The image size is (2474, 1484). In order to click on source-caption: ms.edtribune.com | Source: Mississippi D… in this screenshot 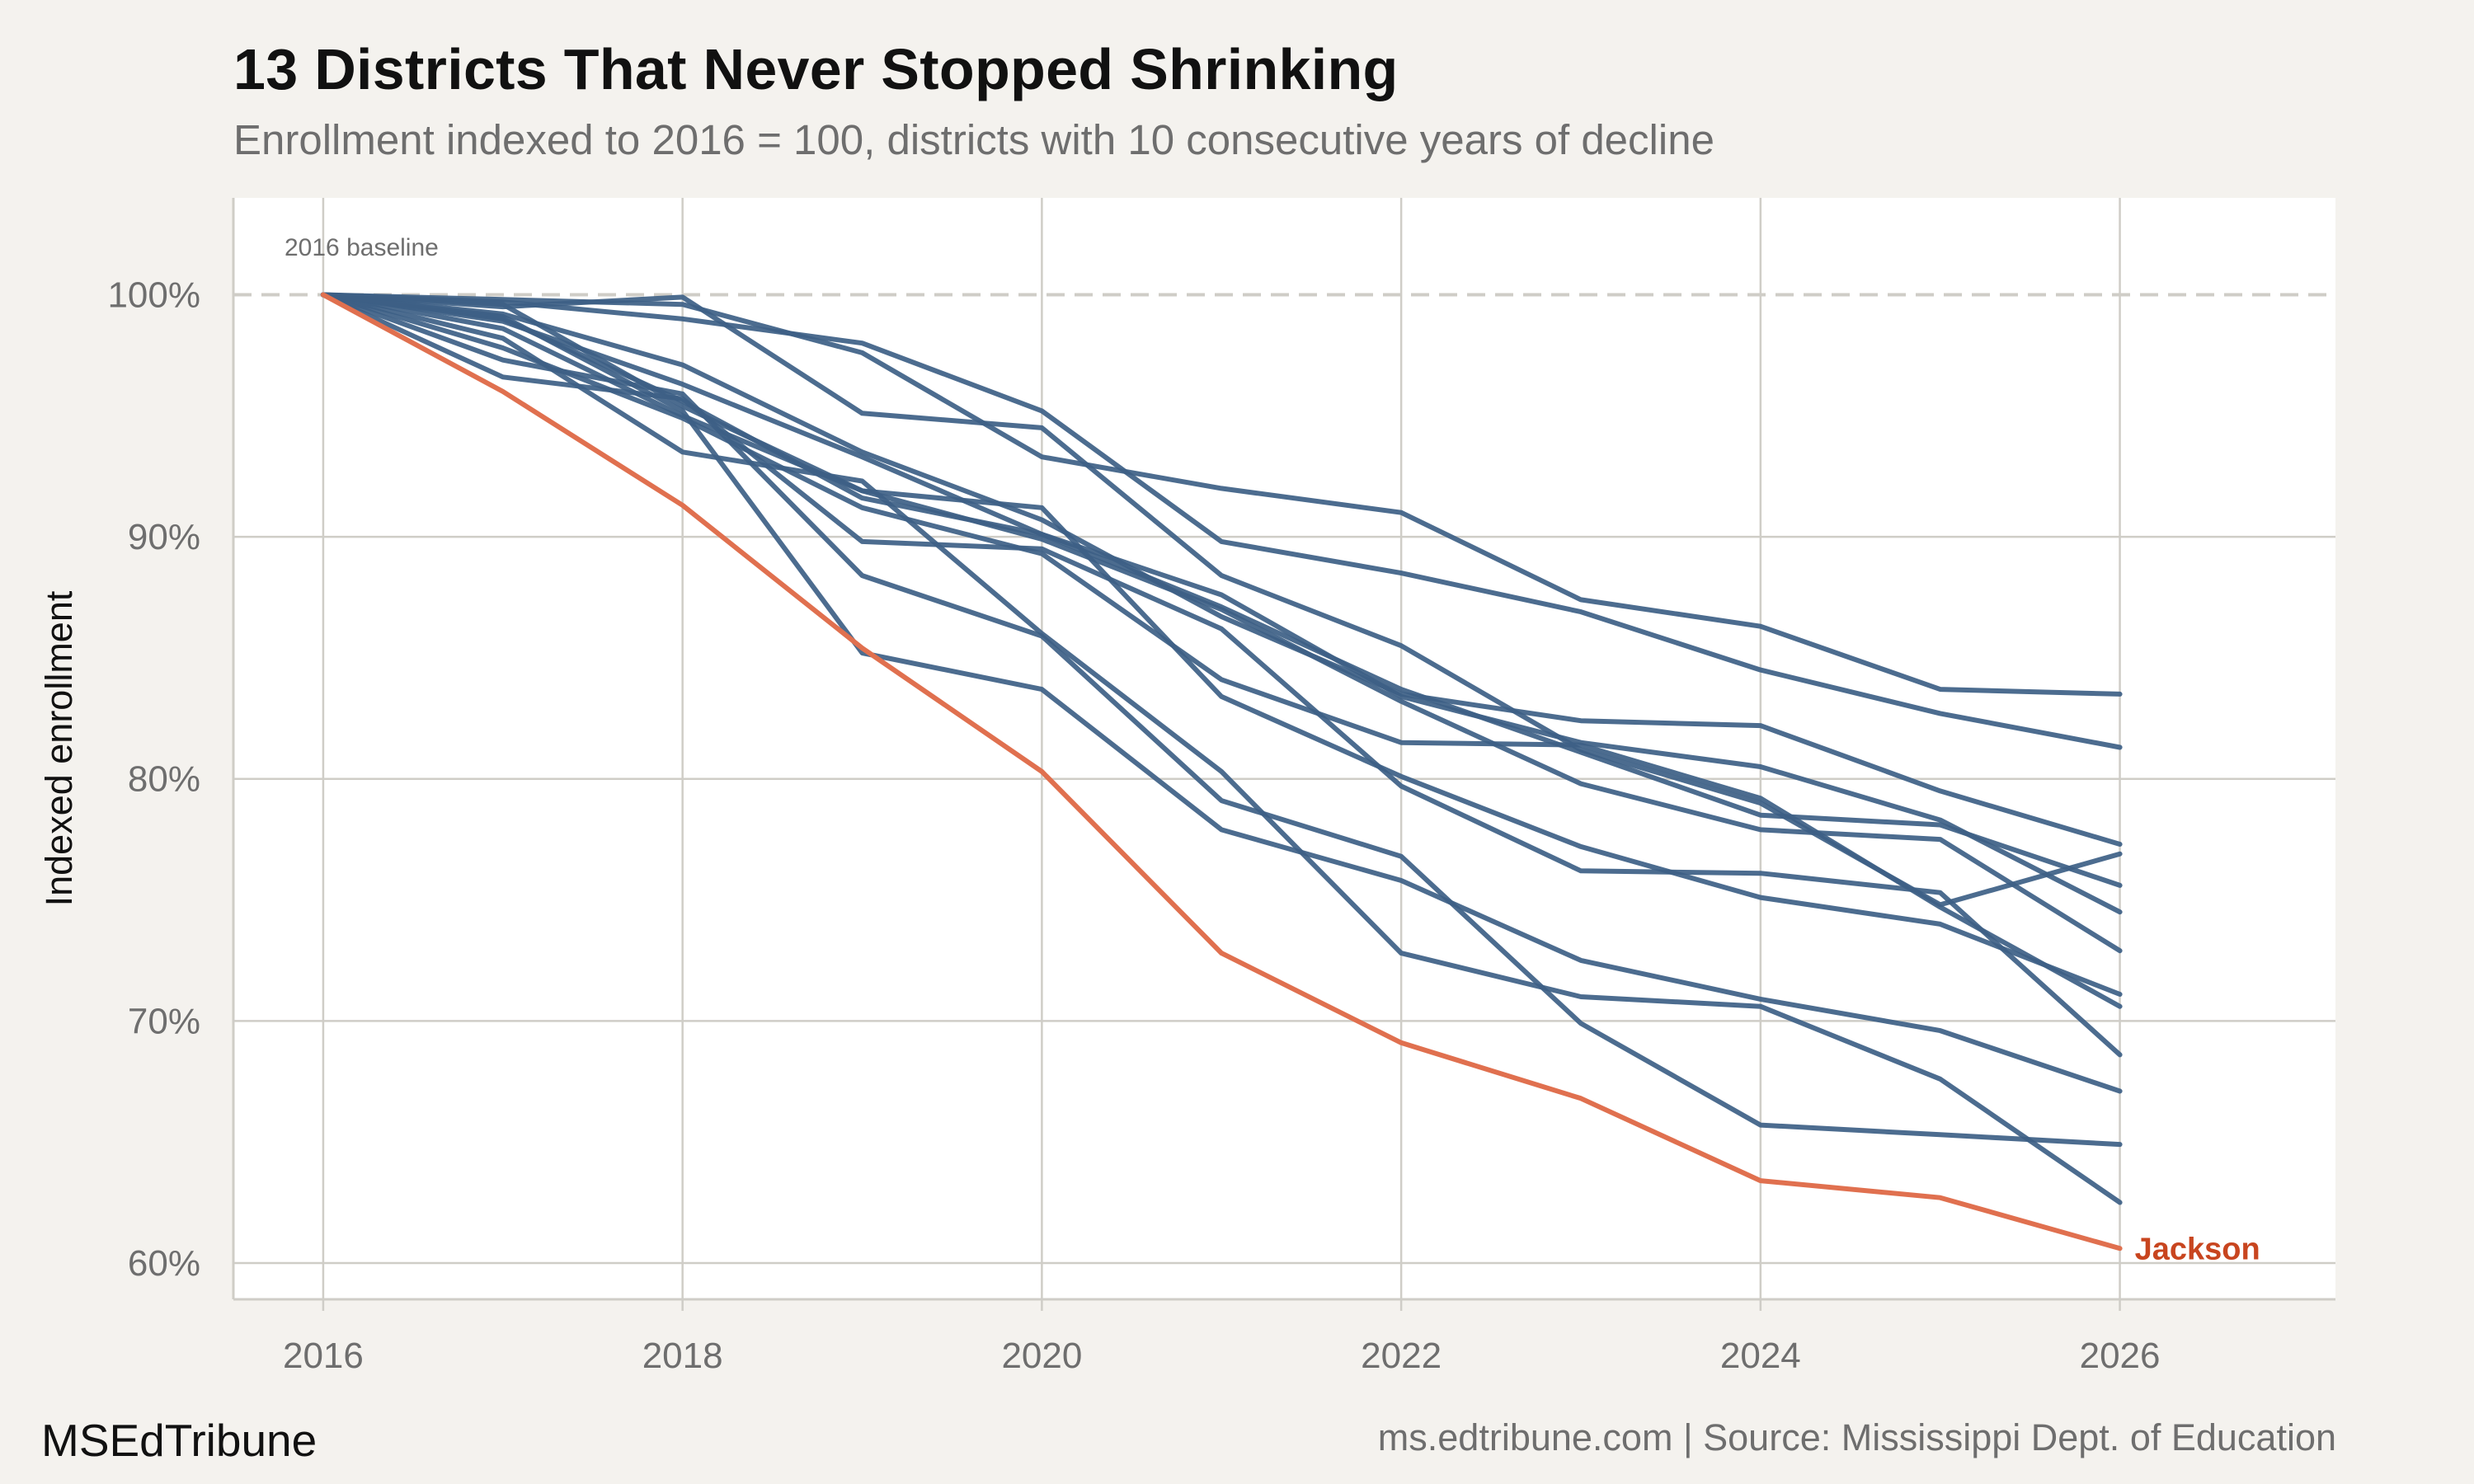, I will do `click(1856, 1437)`.